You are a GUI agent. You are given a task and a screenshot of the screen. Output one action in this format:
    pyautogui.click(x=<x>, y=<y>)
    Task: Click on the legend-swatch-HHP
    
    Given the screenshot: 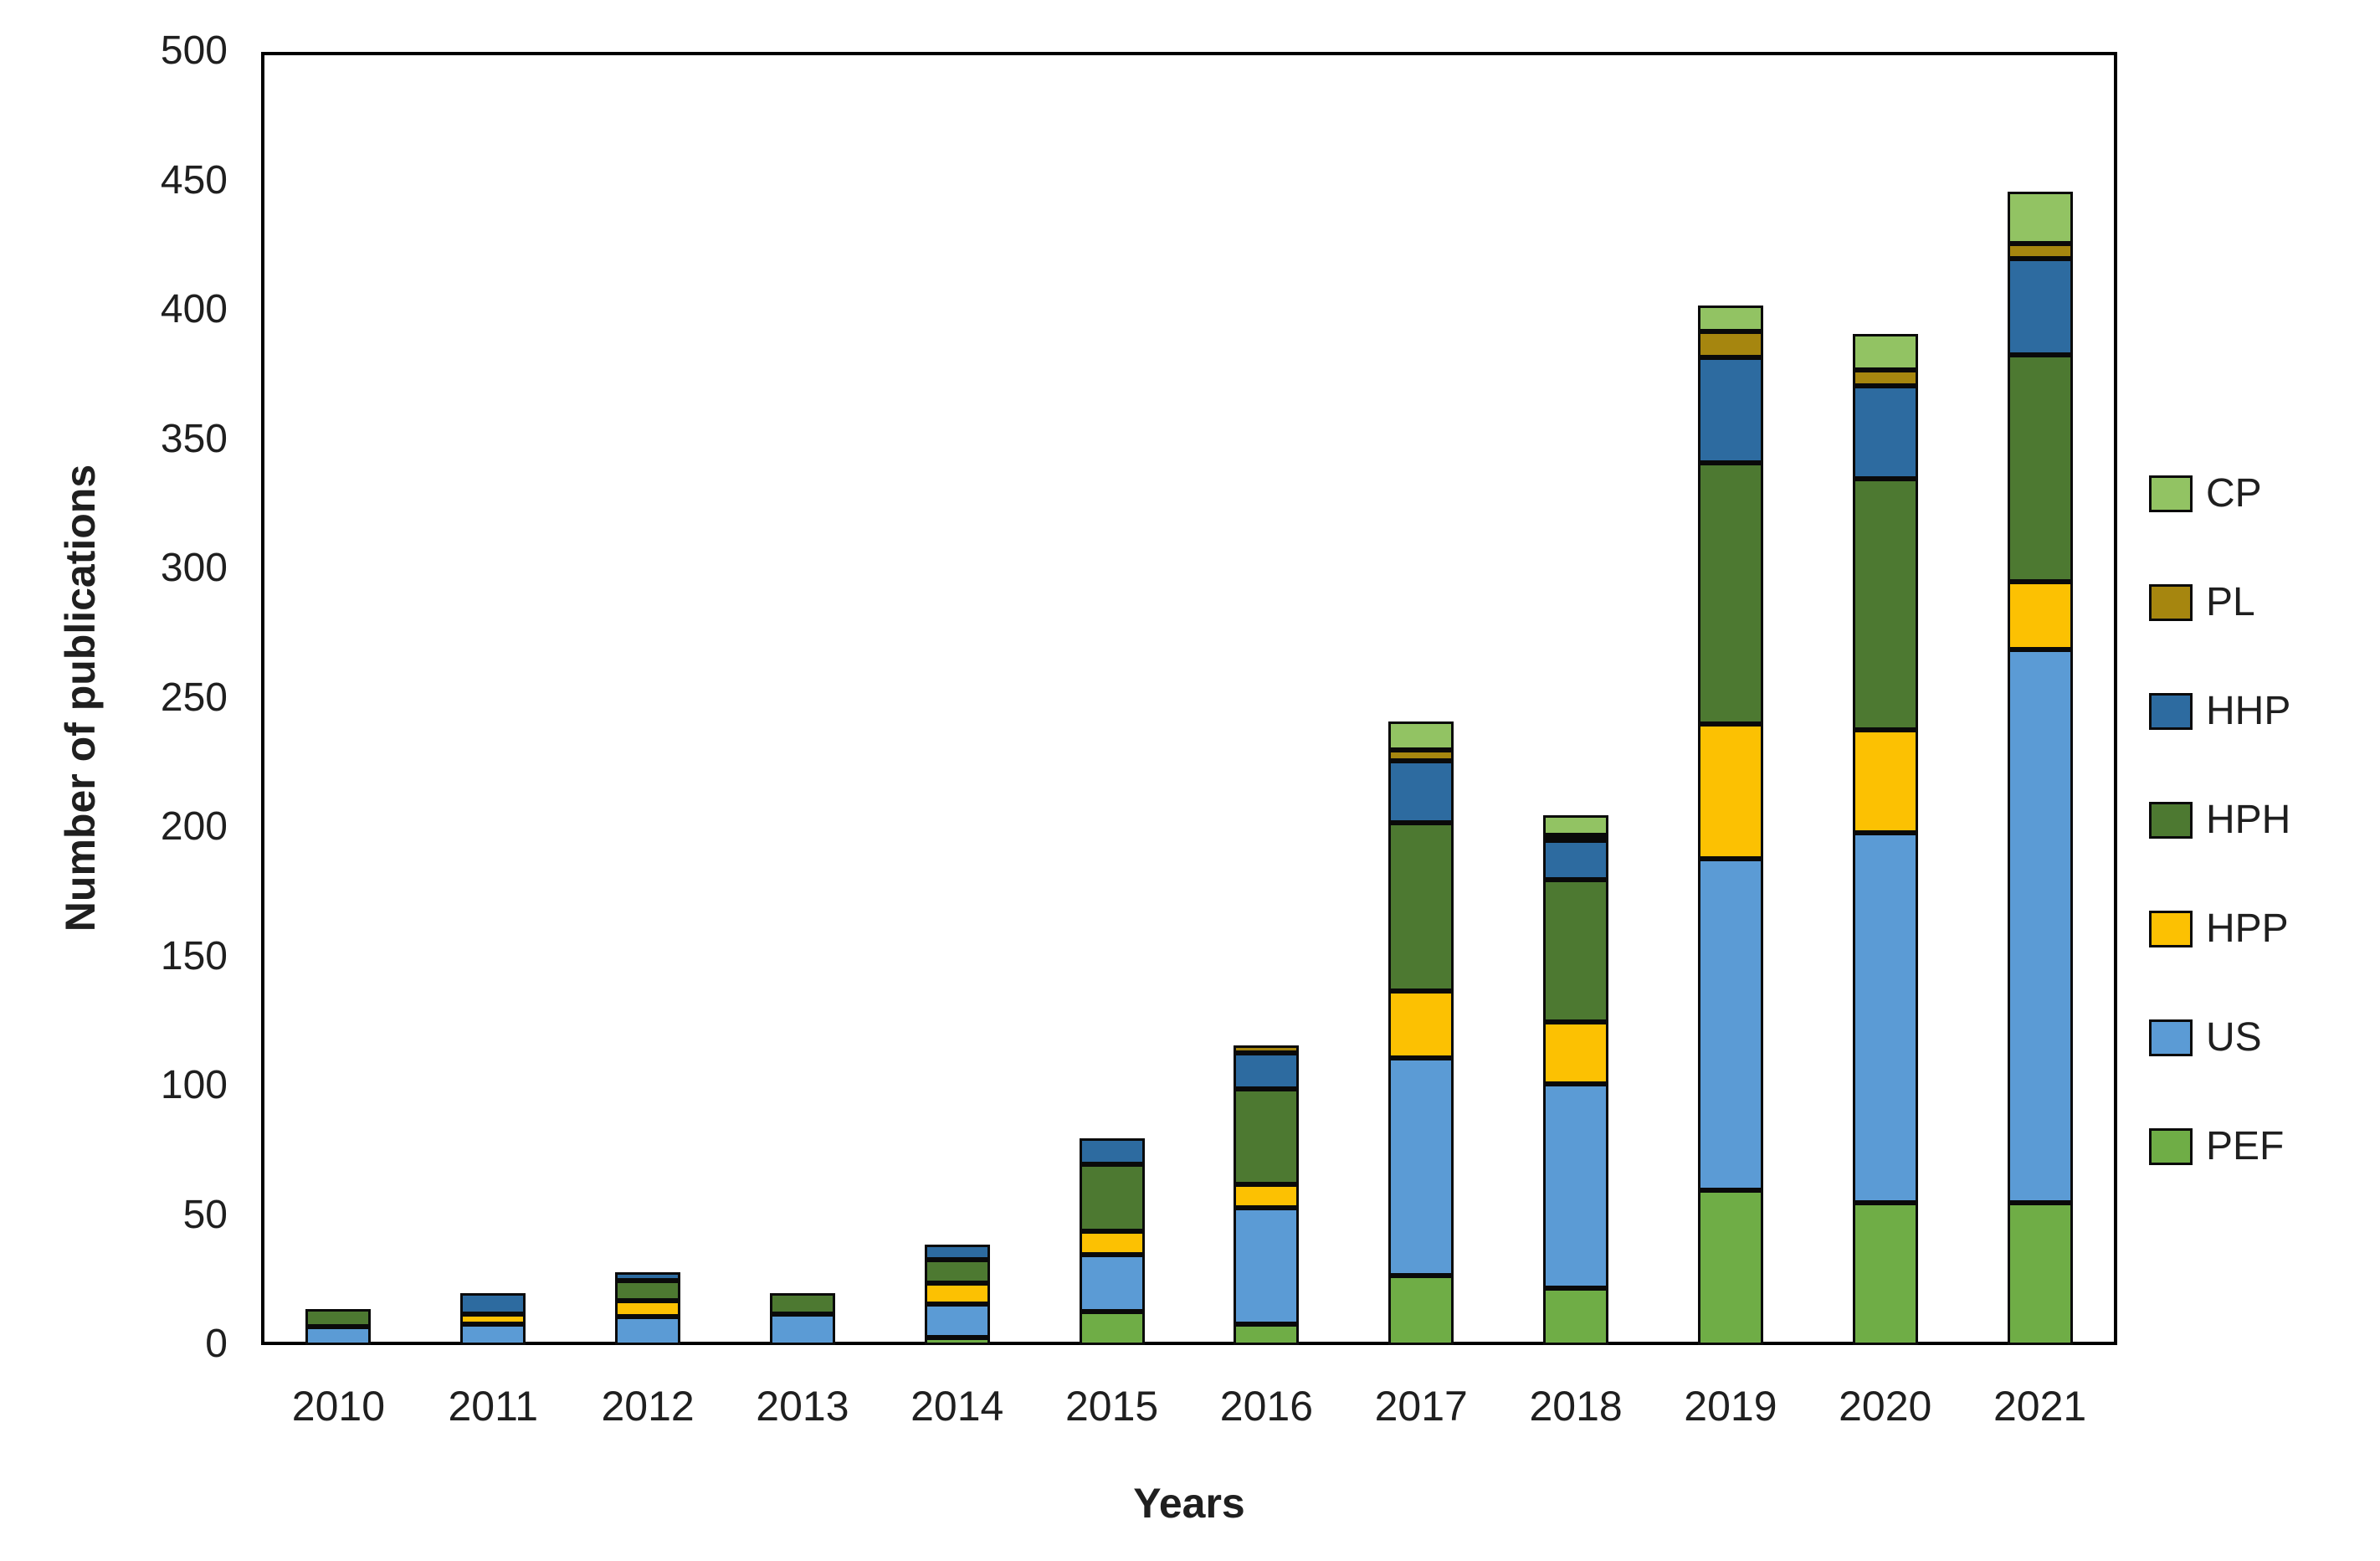 What is the action you would take?
    pyautogui.click(x=2171, y=711)
    